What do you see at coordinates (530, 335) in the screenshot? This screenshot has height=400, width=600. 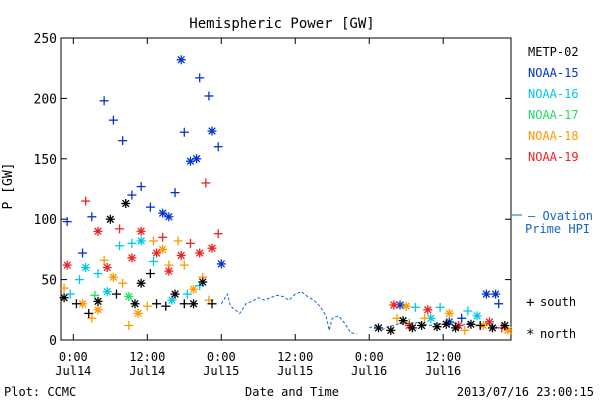 I see `marker-symbol-north: *` at bounding box center [530, 335].